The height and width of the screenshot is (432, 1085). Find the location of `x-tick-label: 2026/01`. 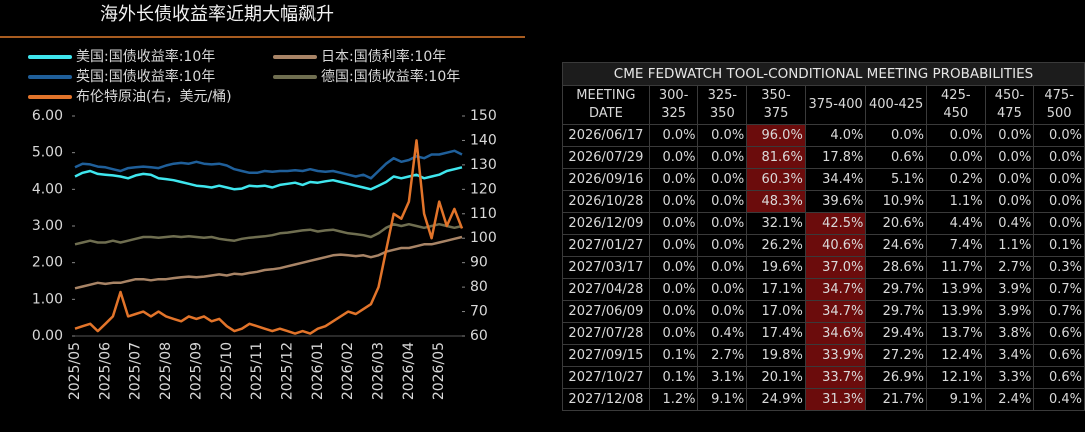

x-tick-label: 2026/01 is located at coordinates (318, 371).